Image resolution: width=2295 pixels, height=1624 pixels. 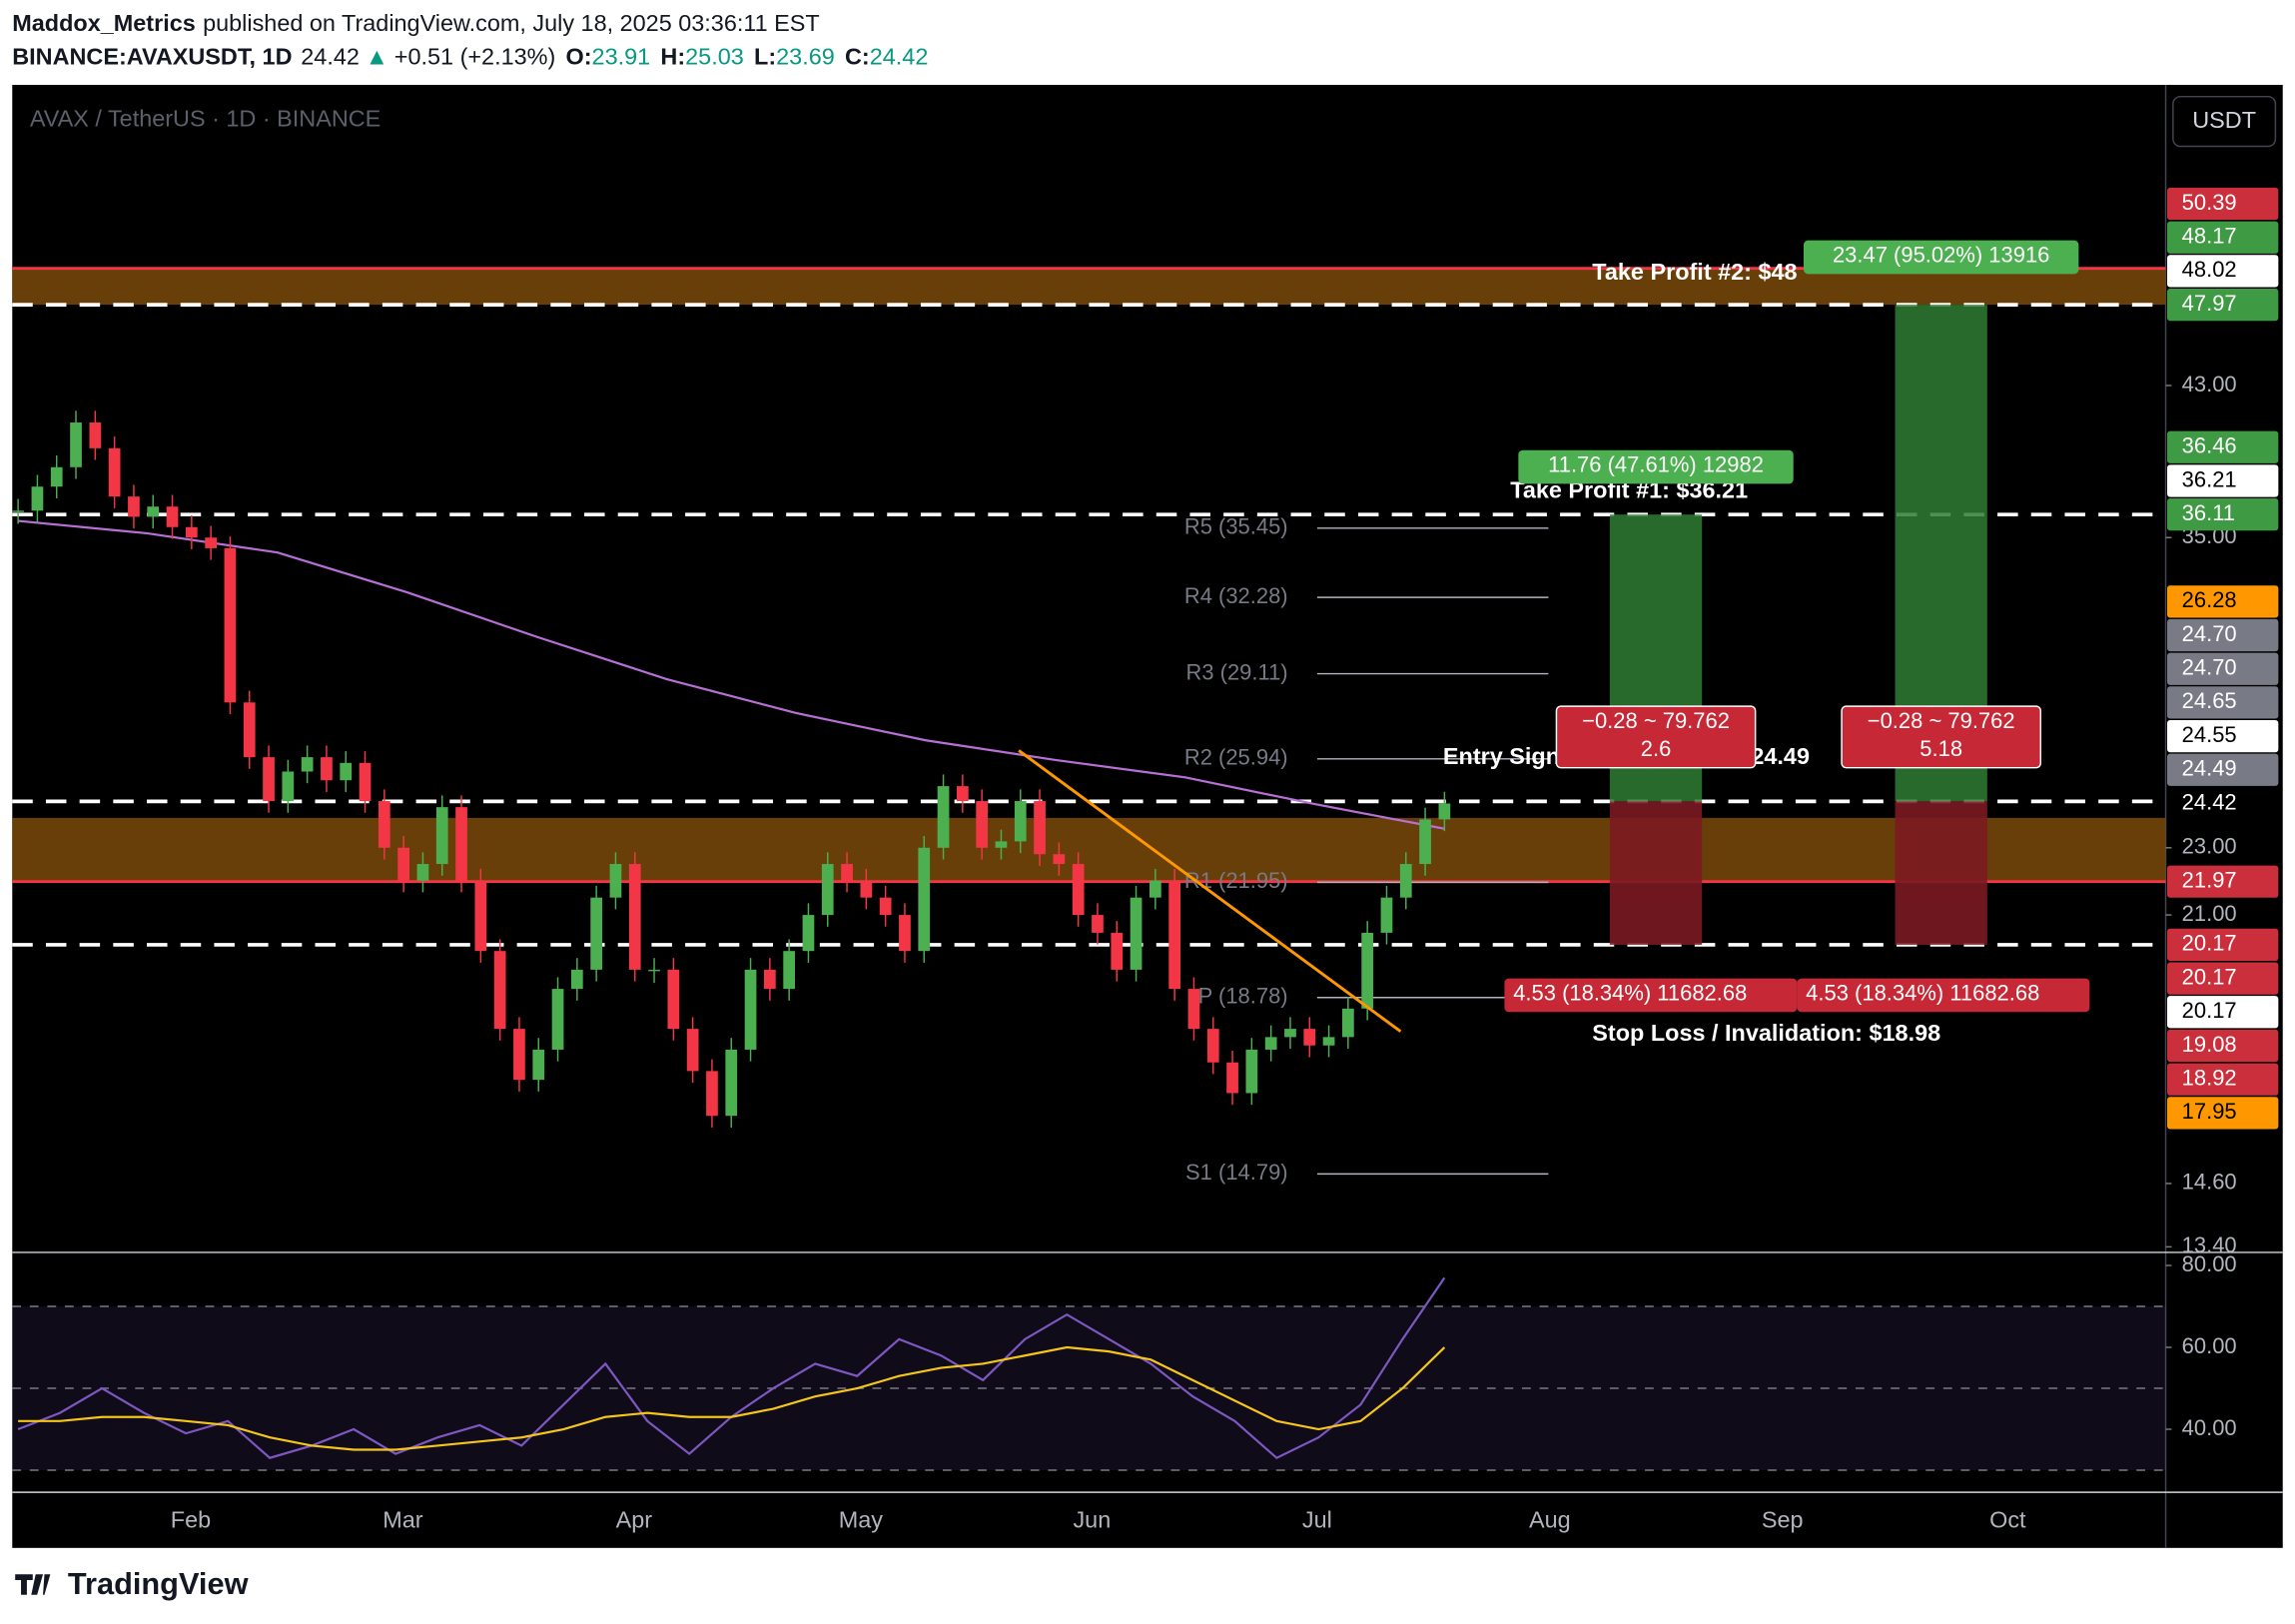 What do you see at coordinates (2209, 701) in the screenshot?
I see `price-tag-label: 24.65` at bounding box center [2209, 701].